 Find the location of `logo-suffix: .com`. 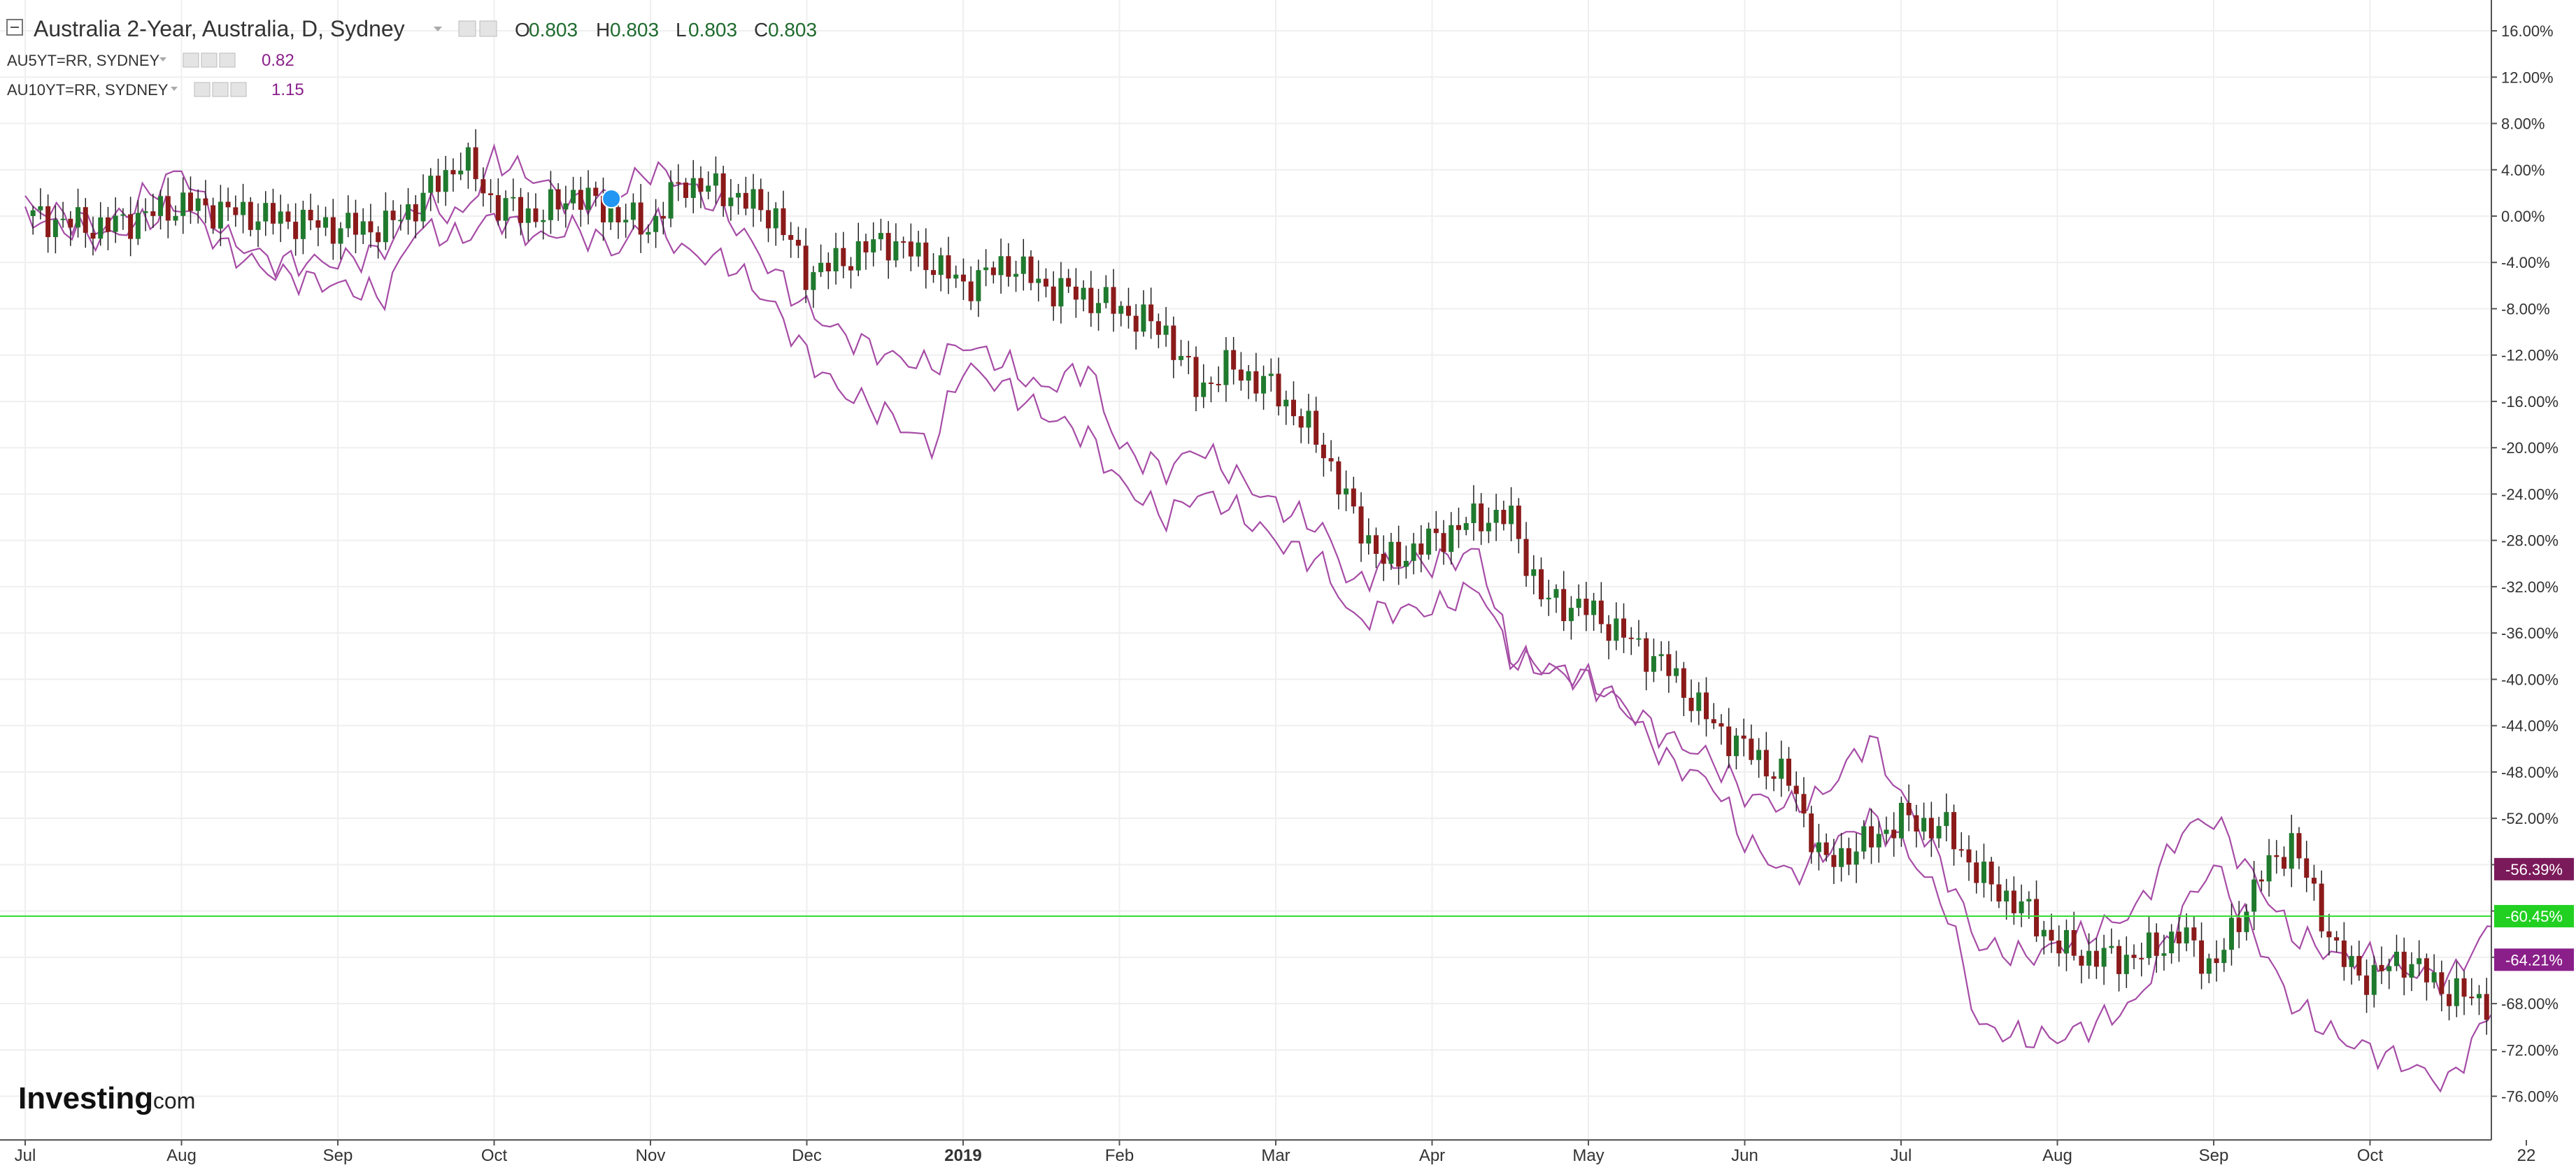

logo-suffix: .com is located at coordinates (171, 1100).